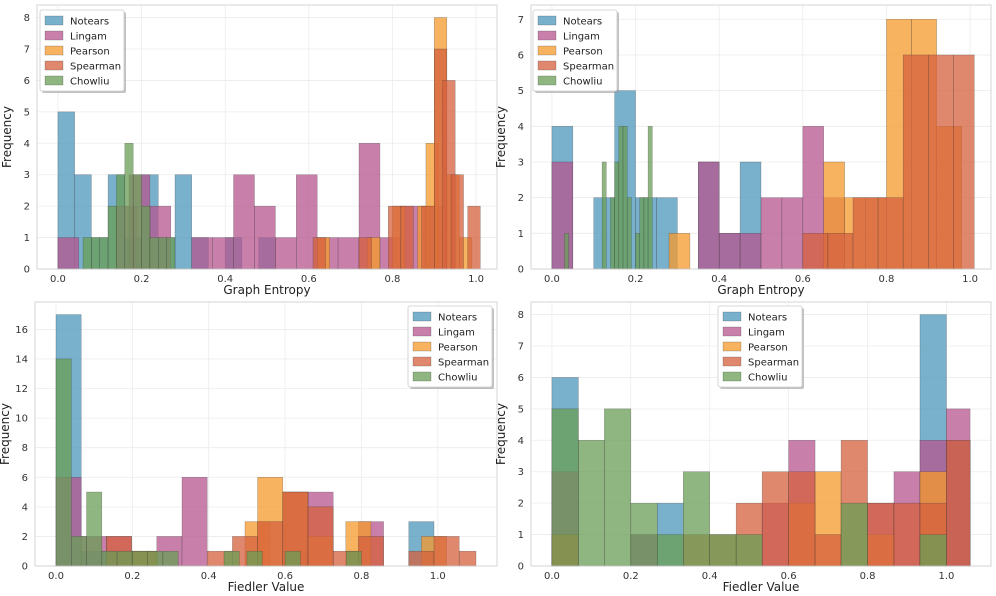 Image resolution: width=996 pixels, height=596 pixels. Describe the element at coordinates (456, 333) in the screenshot. I see `legend-label: Lingam` at that location.